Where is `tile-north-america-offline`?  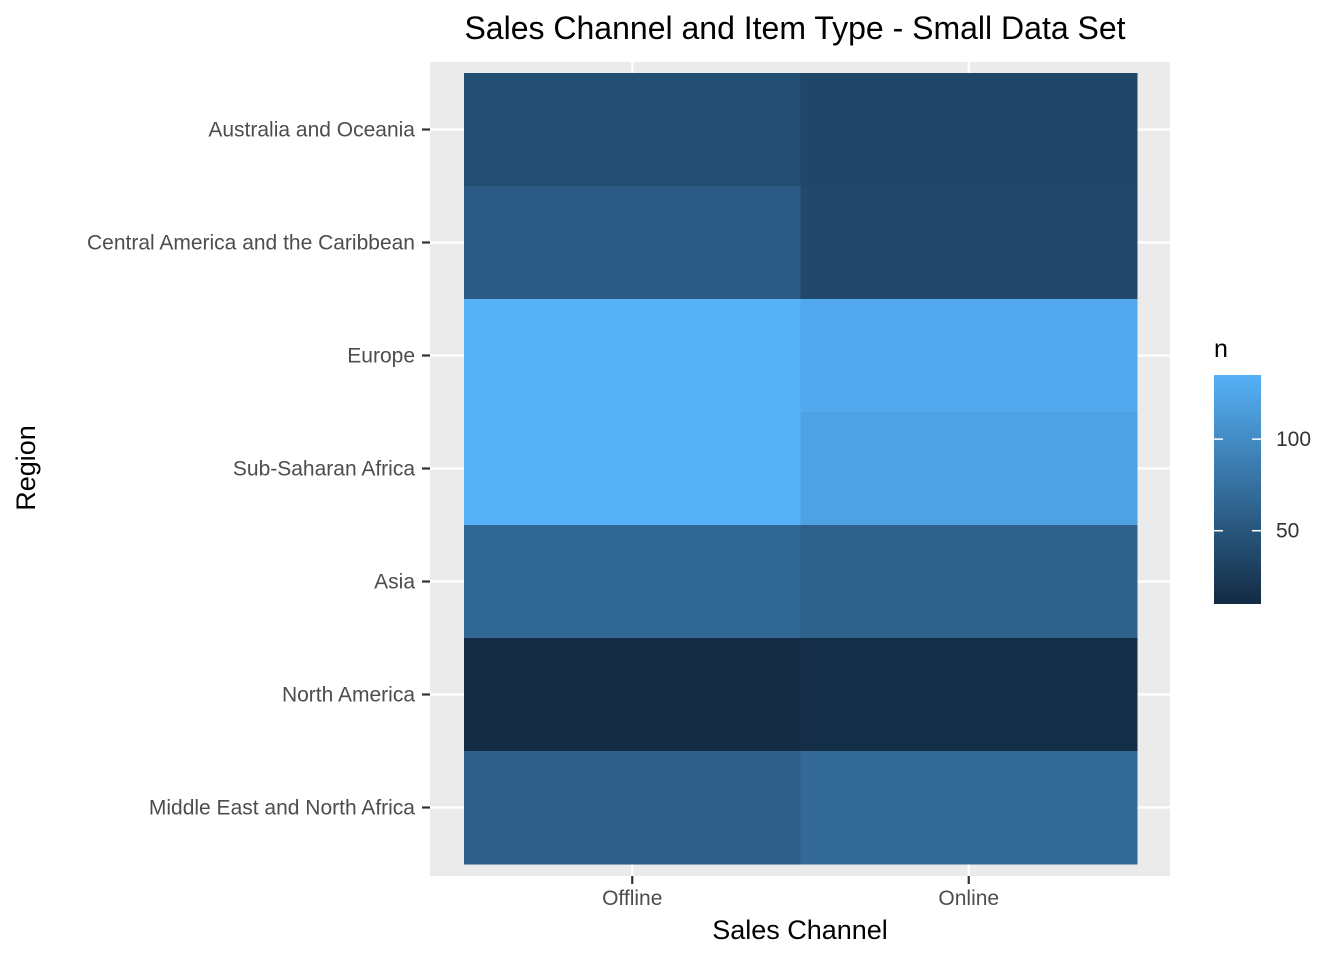
tile-north-america-offline is located at coordinates (632, 695).